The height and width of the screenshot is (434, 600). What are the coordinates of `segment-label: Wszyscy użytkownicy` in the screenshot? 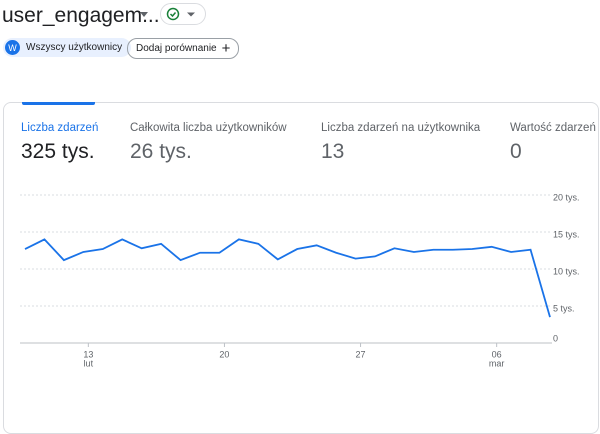 It's located at (74, 47).